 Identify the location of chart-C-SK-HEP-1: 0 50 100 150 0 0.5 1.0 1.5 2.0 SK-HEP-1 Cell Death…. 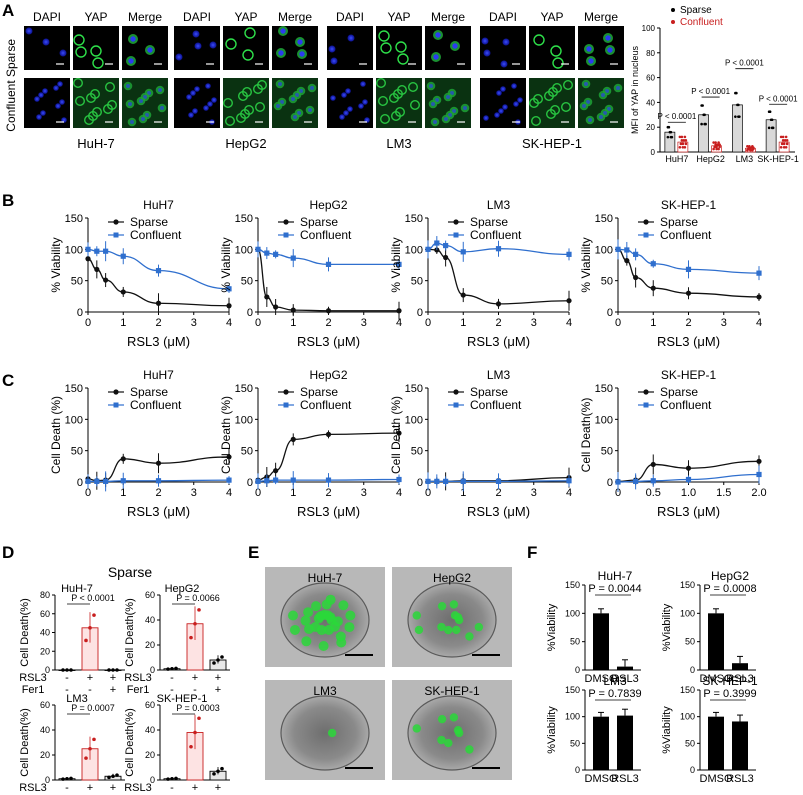
(673, 443).